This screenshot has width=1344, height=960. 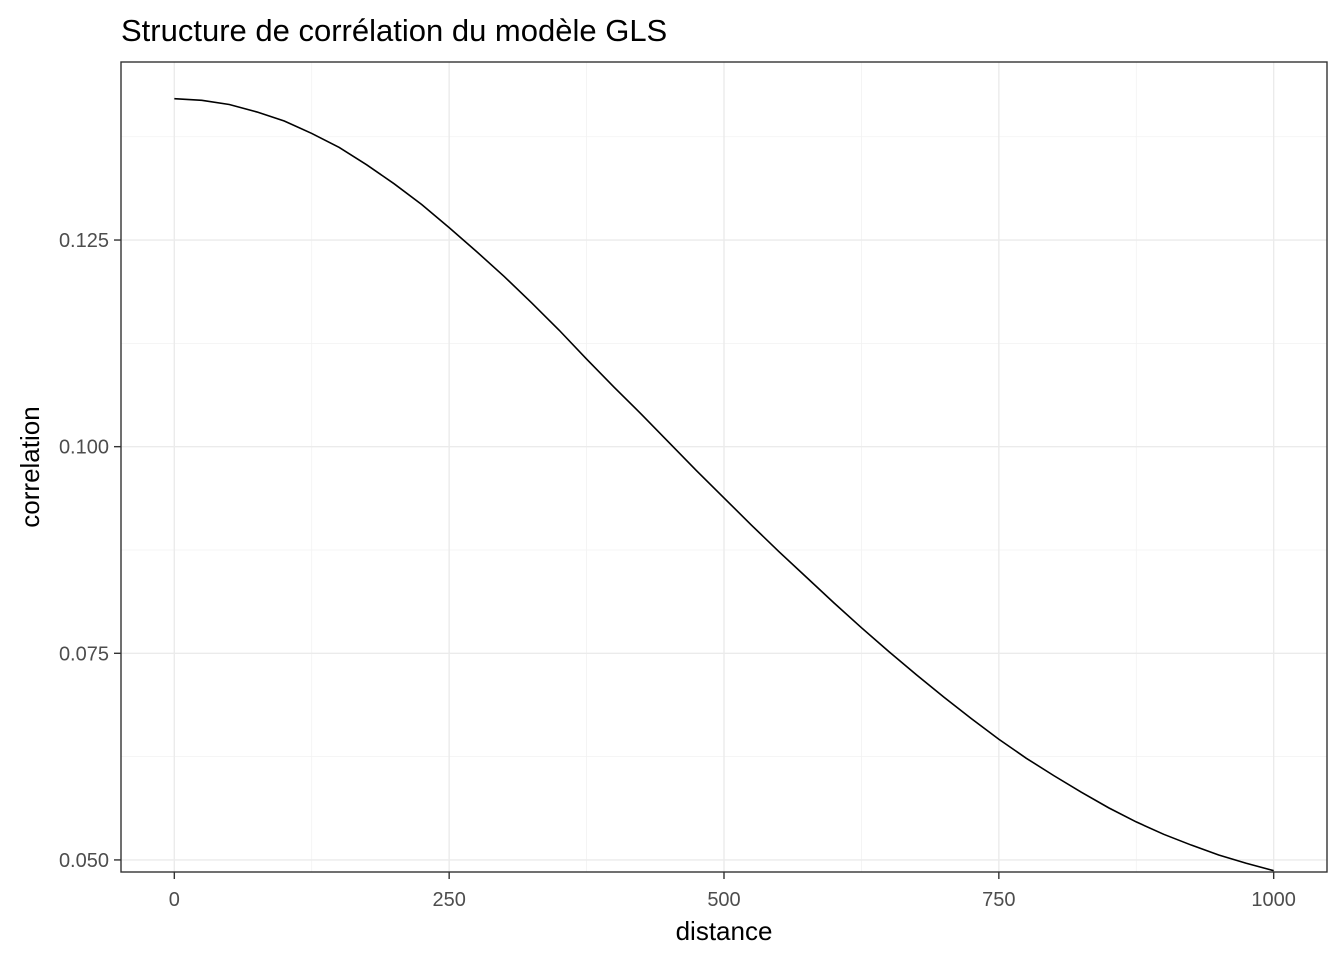 I want to click on x-tick-label: 0, so click(x=174, y=900).